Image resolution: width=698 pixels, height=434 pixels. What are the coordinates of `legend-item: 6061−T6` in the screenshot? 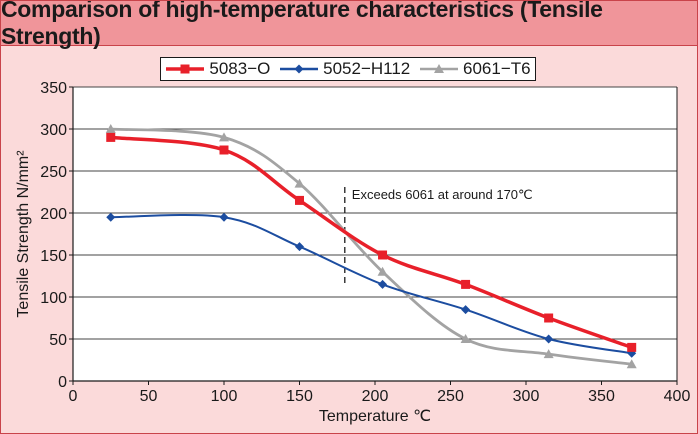 It's located at (475, 69).